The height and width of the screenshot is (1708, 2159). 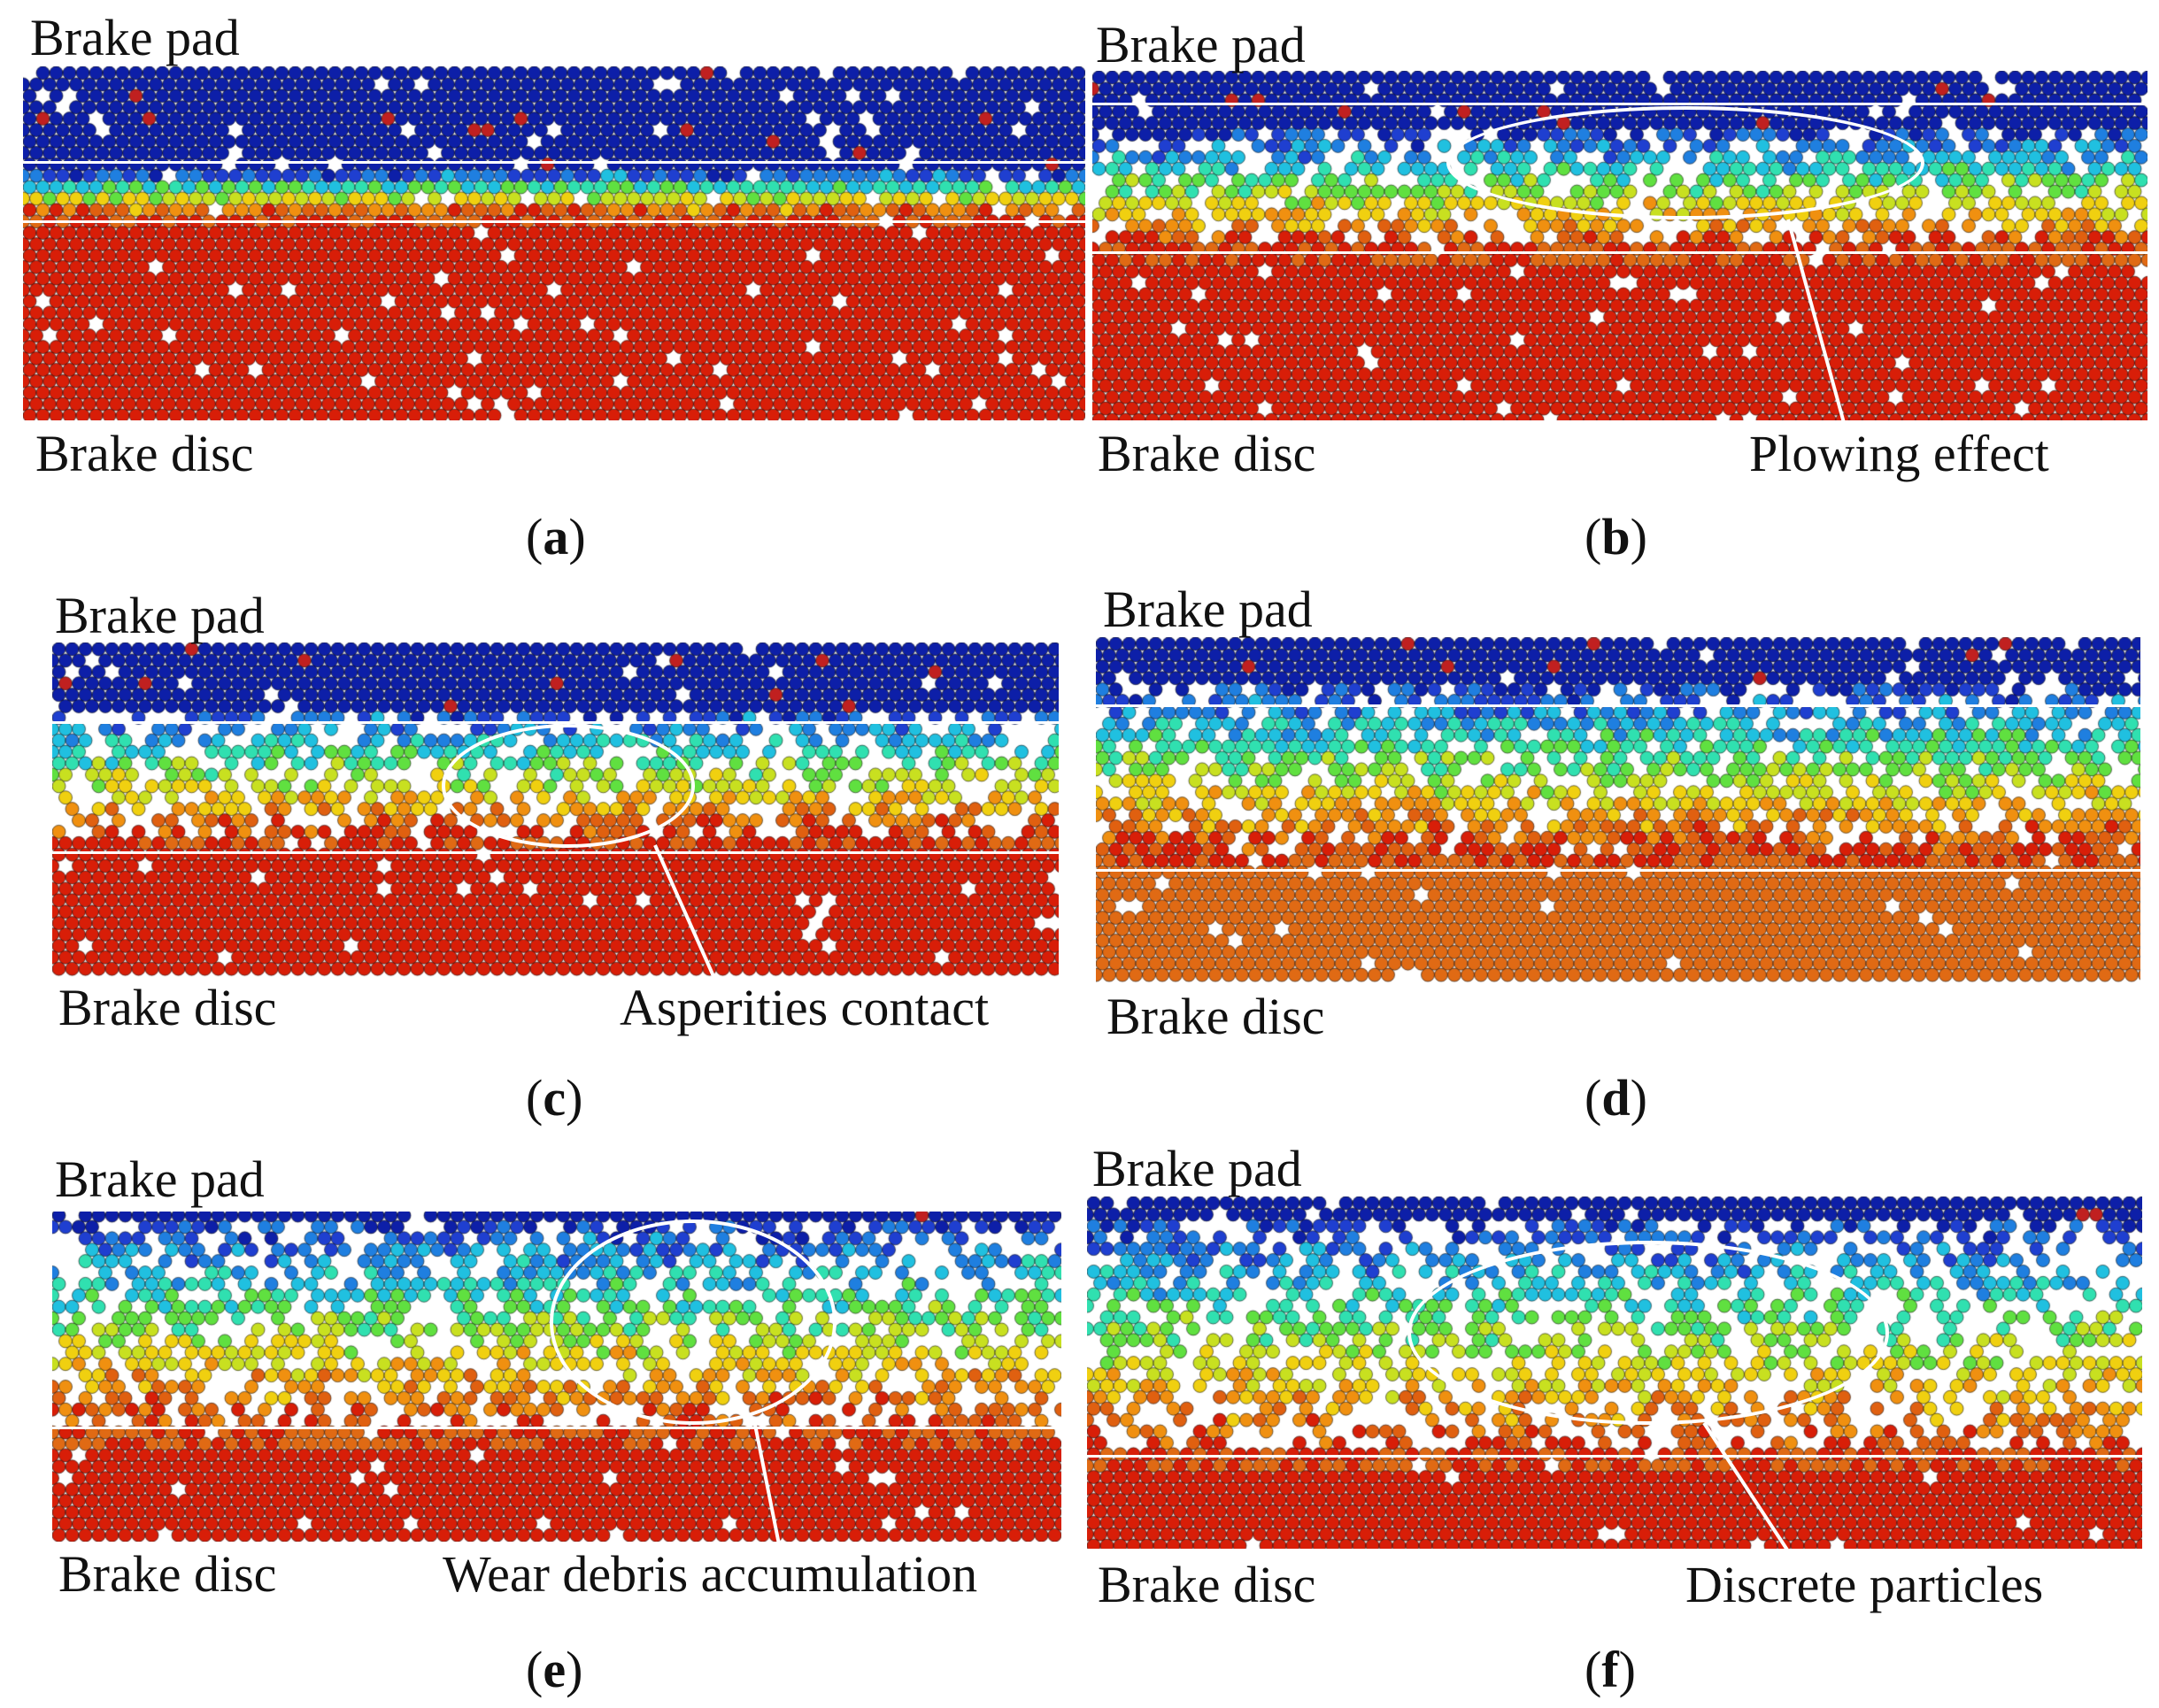 I want to click on particle-canvas-e, so click(x=556, y=1375).